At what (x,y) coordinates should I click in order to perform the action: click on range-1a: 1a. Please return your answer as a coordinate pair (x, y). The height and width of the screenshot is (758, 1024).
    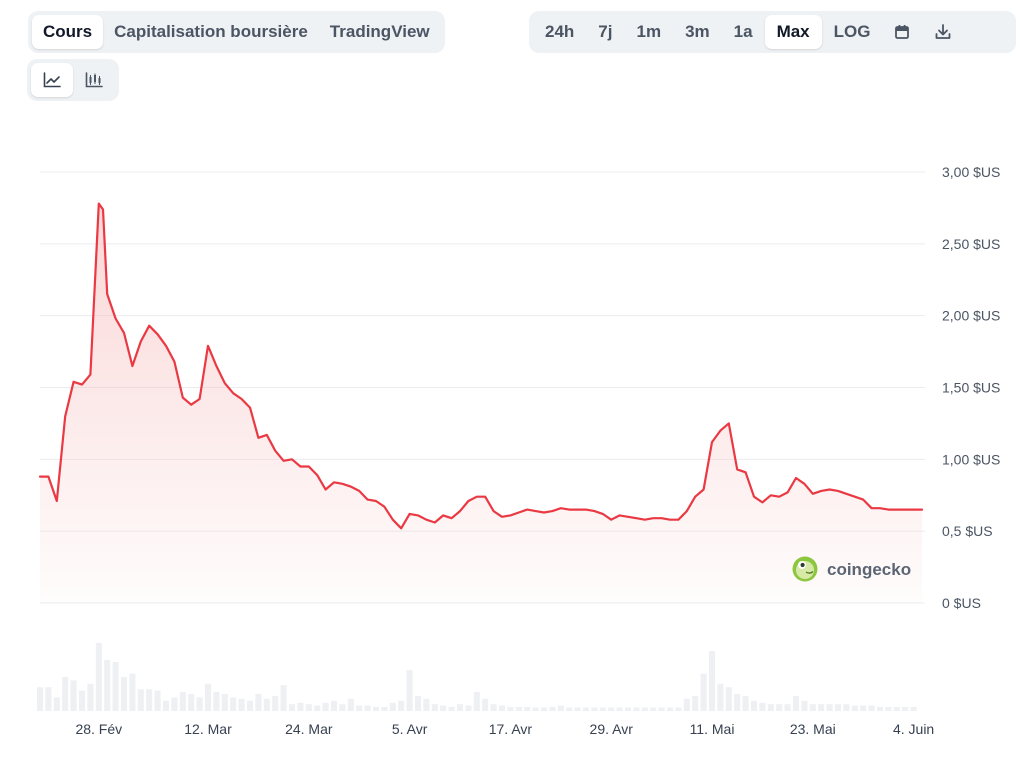
    Looking at the image, I should click on (743, 31).